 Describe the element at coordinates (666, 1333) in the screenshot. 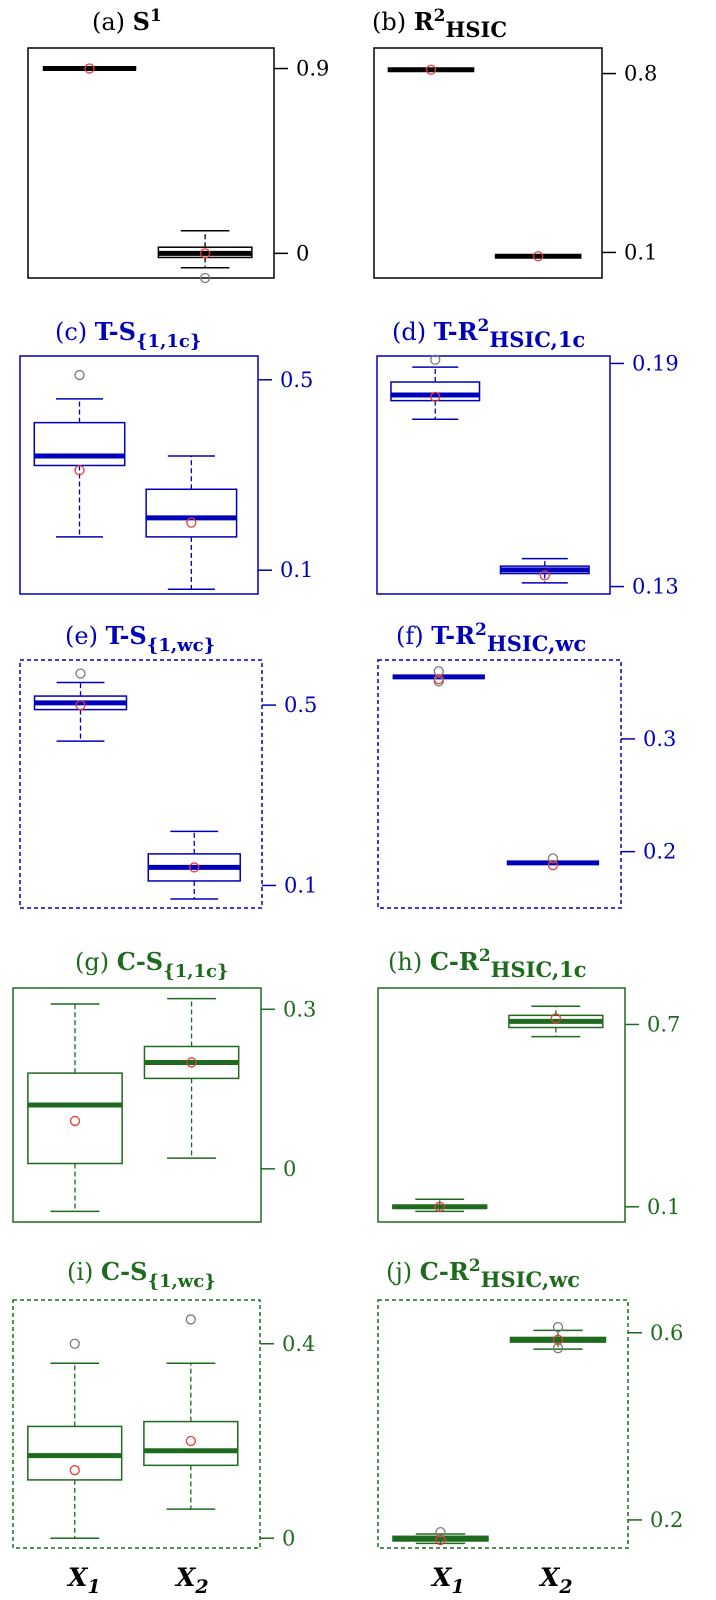

I see `y-tick-label: 0.6` at that location.